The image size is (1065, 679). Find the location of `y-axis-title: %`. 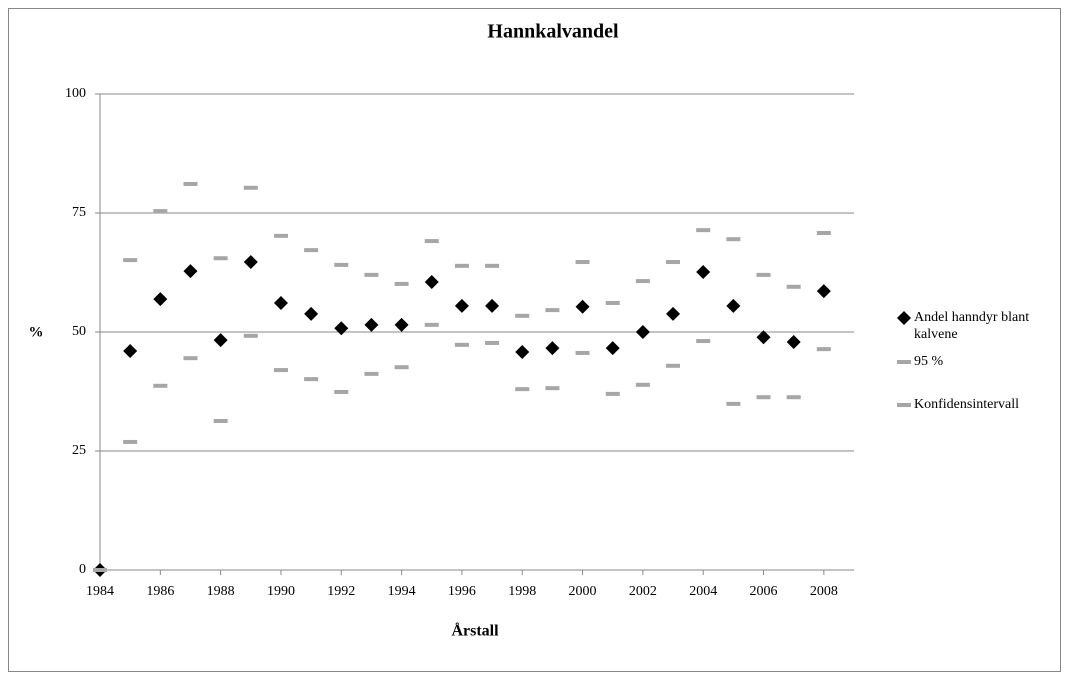

y-axis-title: % is located at coordinates (36, 332).